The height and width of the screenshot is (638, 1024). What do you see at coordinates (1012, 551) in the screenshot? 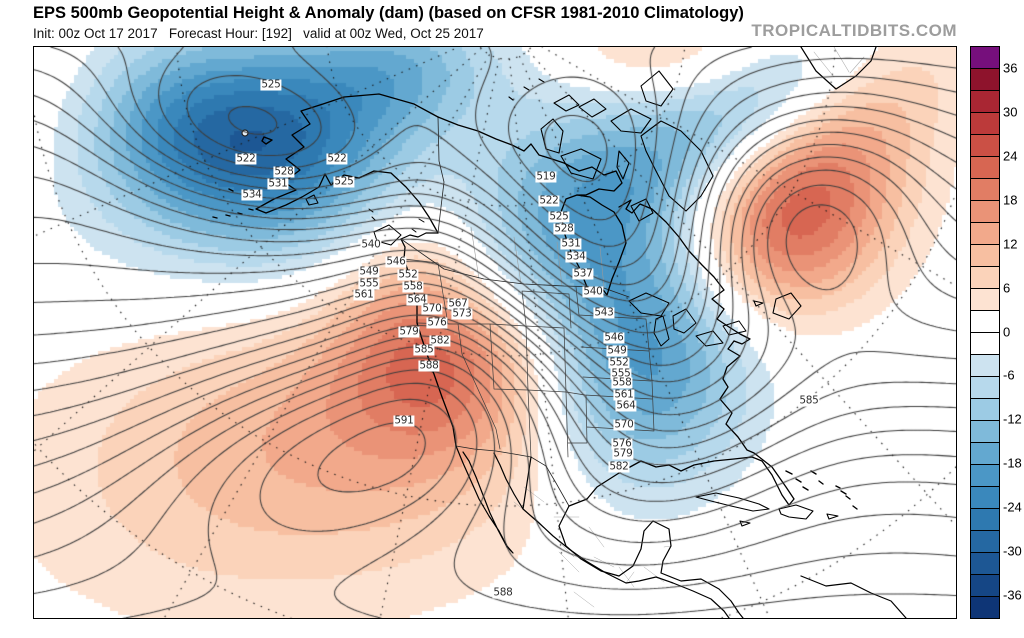
I see `colorbar-tick-label: -30` at bounding box center [1012, 551].